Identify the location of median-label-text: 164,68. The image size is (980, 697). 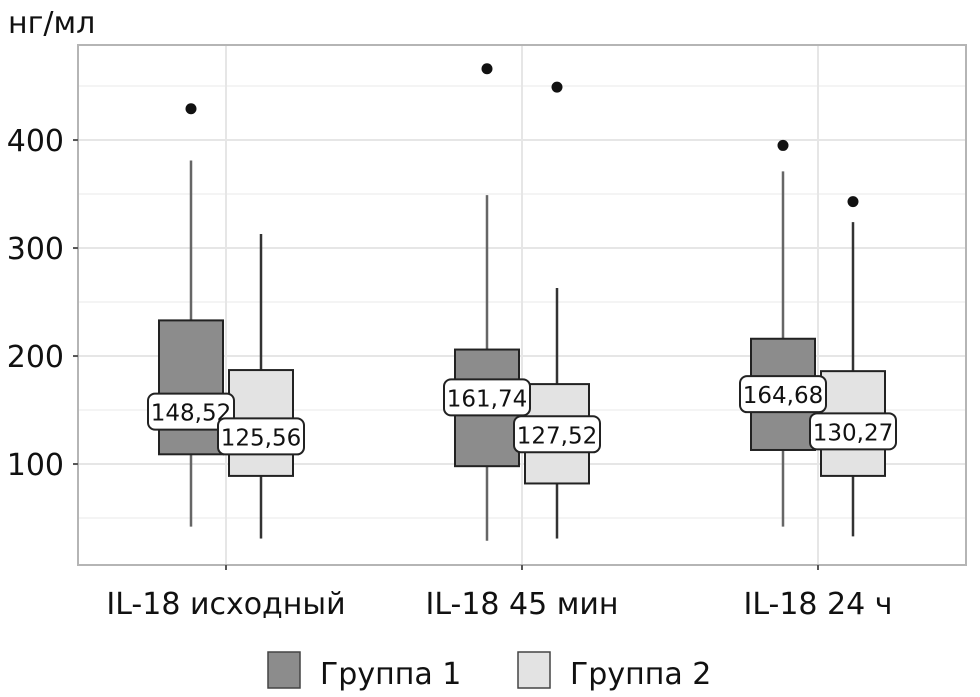
(783, 396).